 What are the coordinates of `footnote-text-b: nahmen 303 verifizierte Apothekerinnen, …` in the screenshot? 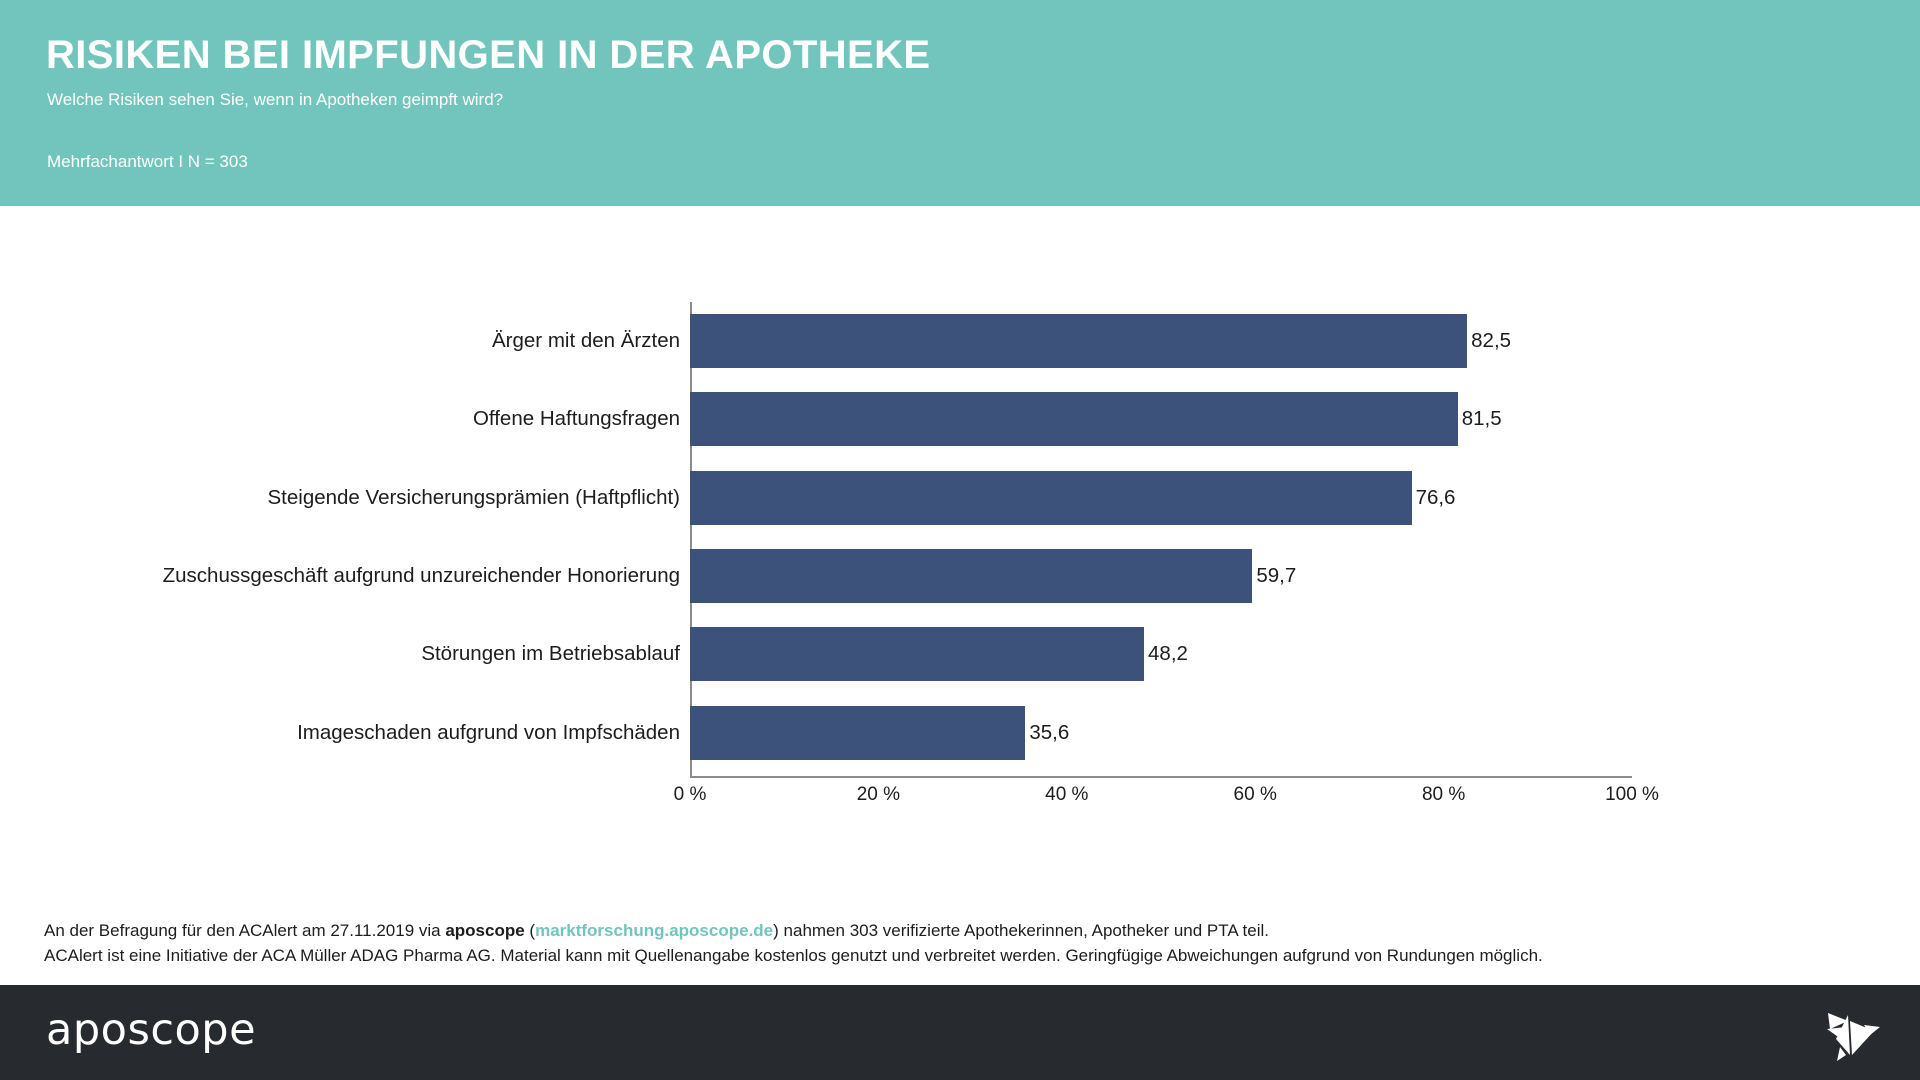 It's located at (1026, 930).